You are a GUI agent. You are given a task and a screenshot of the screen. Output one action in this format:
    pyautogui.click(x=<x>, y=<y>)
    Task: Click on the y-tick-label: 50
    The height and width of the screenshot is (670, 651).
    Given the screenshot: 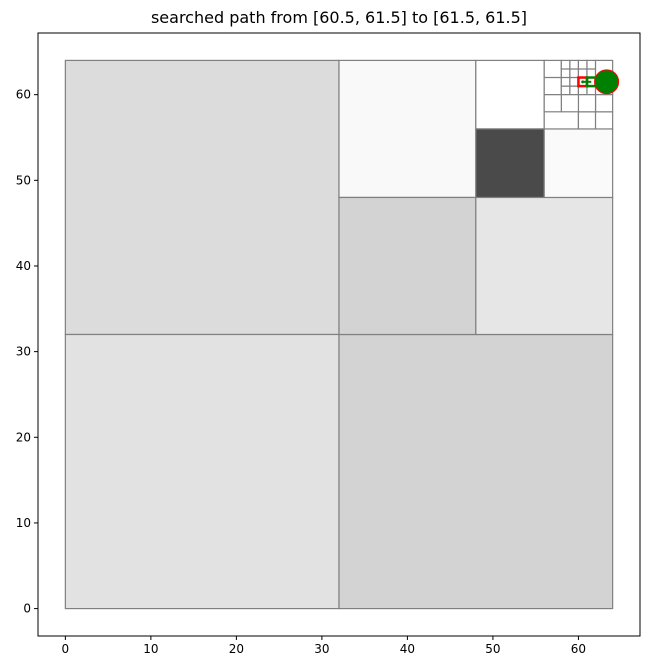 What is the action you would take?
    pyautogui.click(x=23, y=180)
    